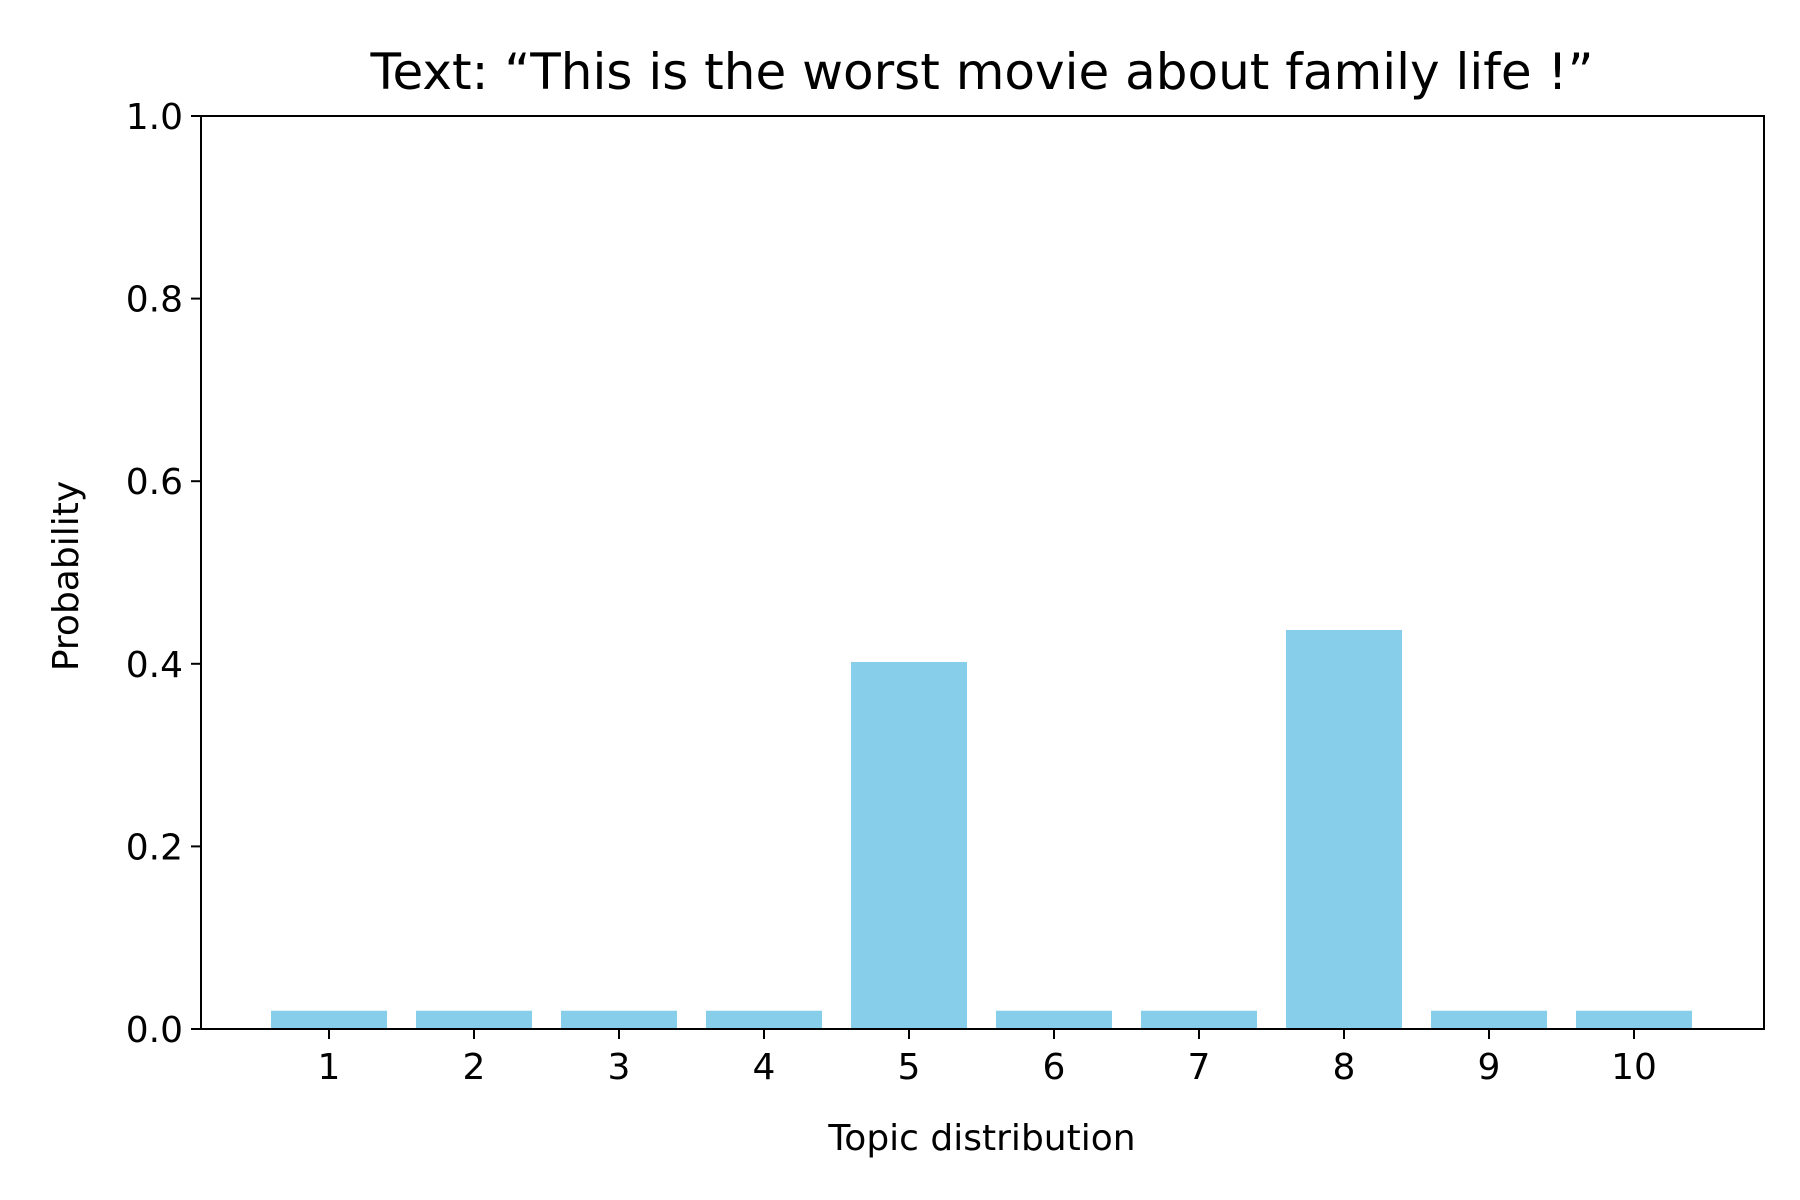 This screenshot has width=1800, height=1200. What do you see at coordinates (163, 574) in the screenshot?
I see `y-axis-ticks: 0.0 0.2 0.4 0.6 0.8 1.0` at bounding box center [163, 574].